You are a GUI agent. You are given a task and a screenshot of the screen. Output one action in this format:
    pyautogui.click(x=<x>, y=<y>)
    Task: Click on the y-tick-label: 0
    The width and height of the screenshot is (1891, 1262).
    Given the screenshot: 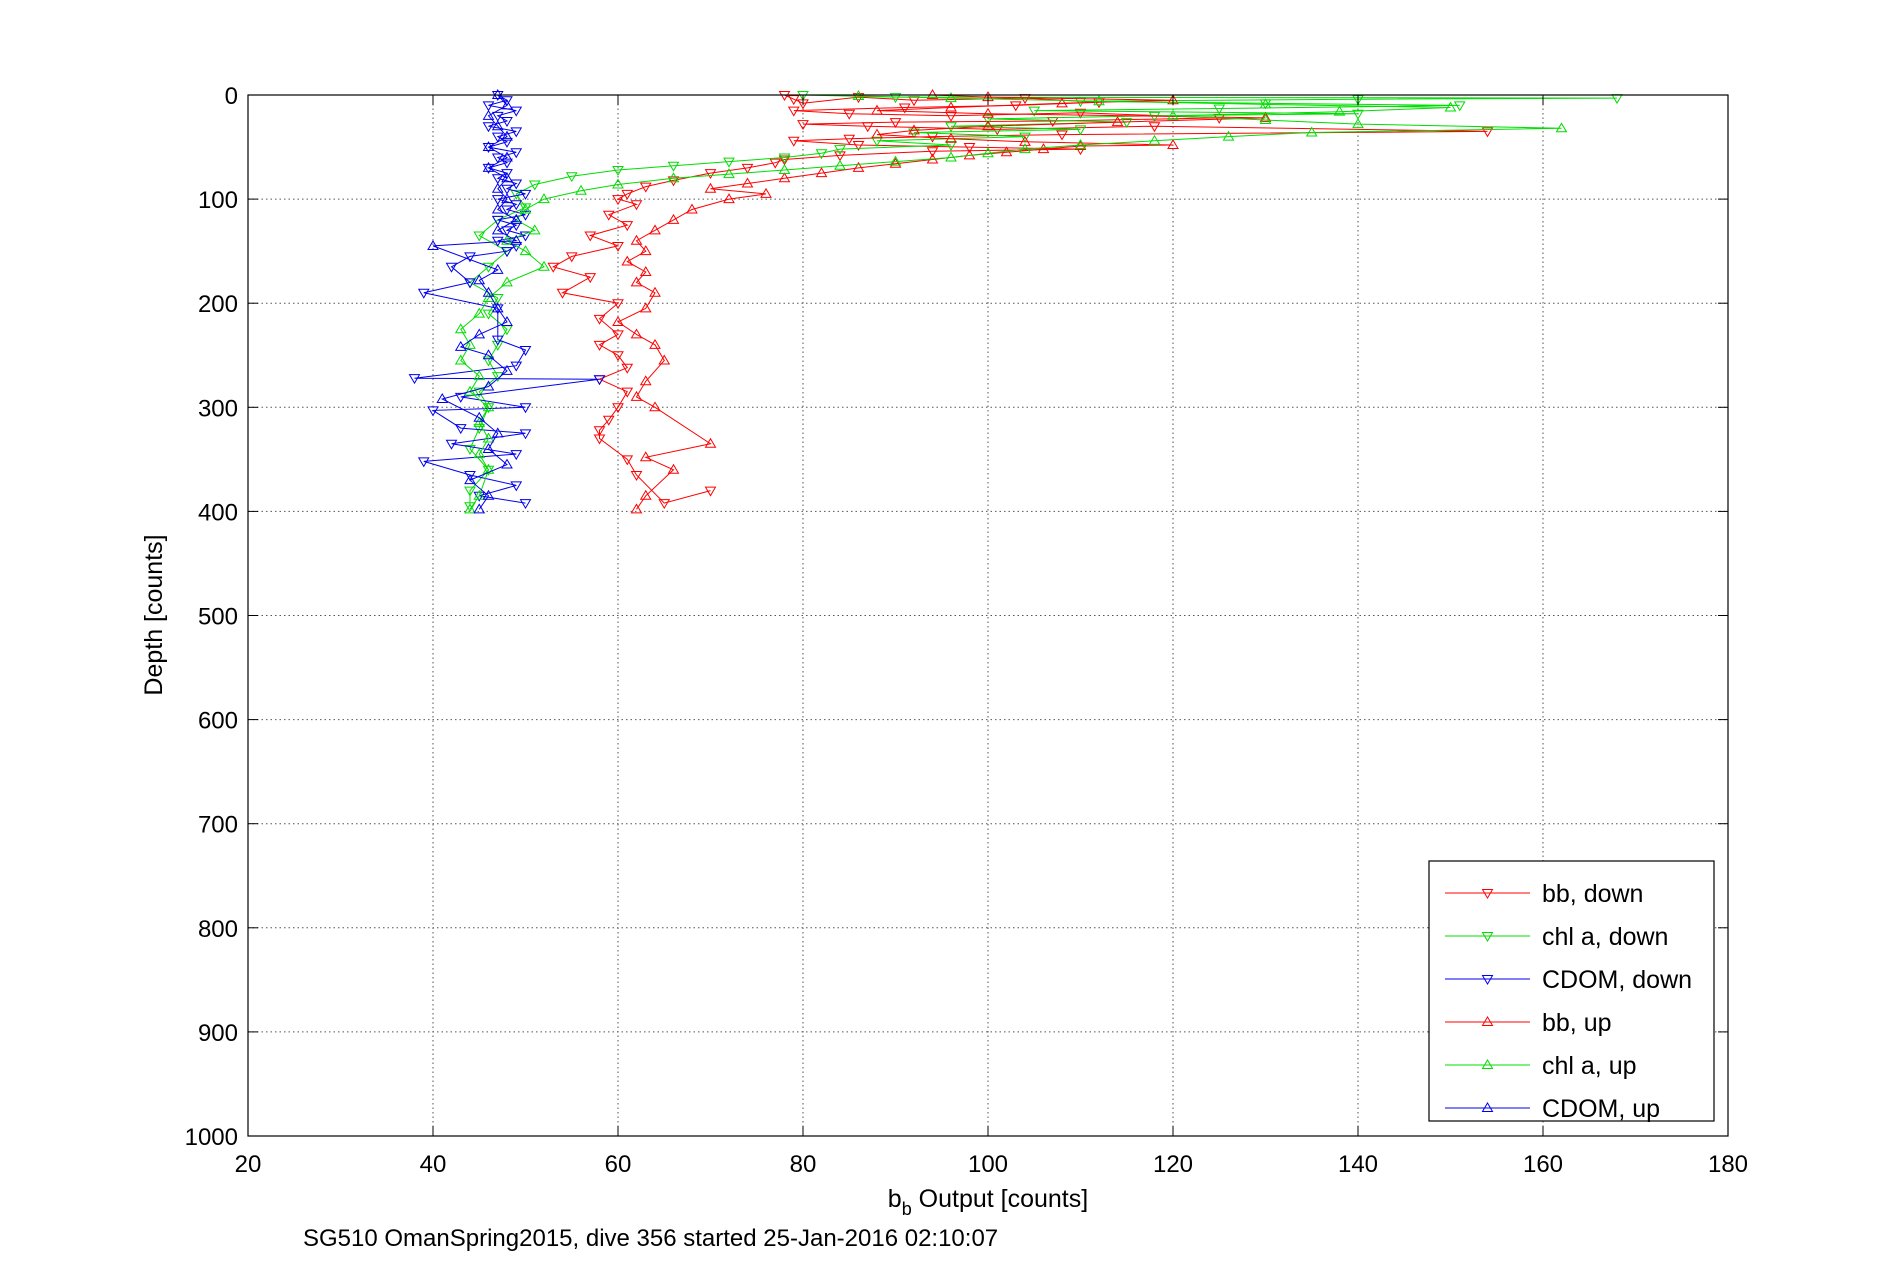 What is the action you would take?
    pyautogui.click(x=231, y=96)
    